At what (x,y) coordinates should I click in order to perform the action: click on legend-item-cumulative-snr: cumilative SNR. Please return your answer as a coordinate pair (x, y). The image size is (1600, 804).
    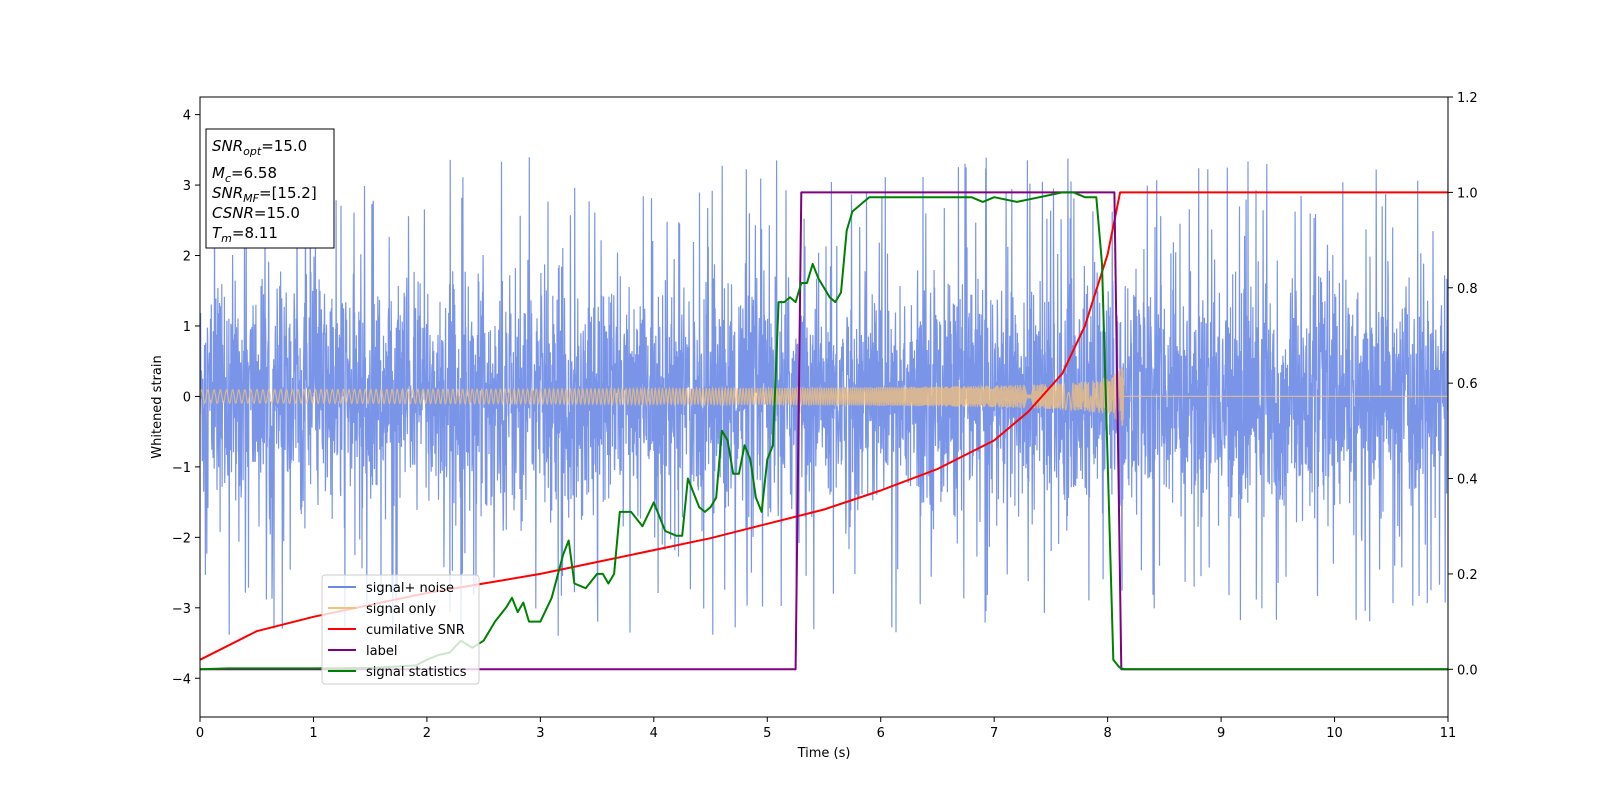
    Looking at the image, I should click on (396, 630).